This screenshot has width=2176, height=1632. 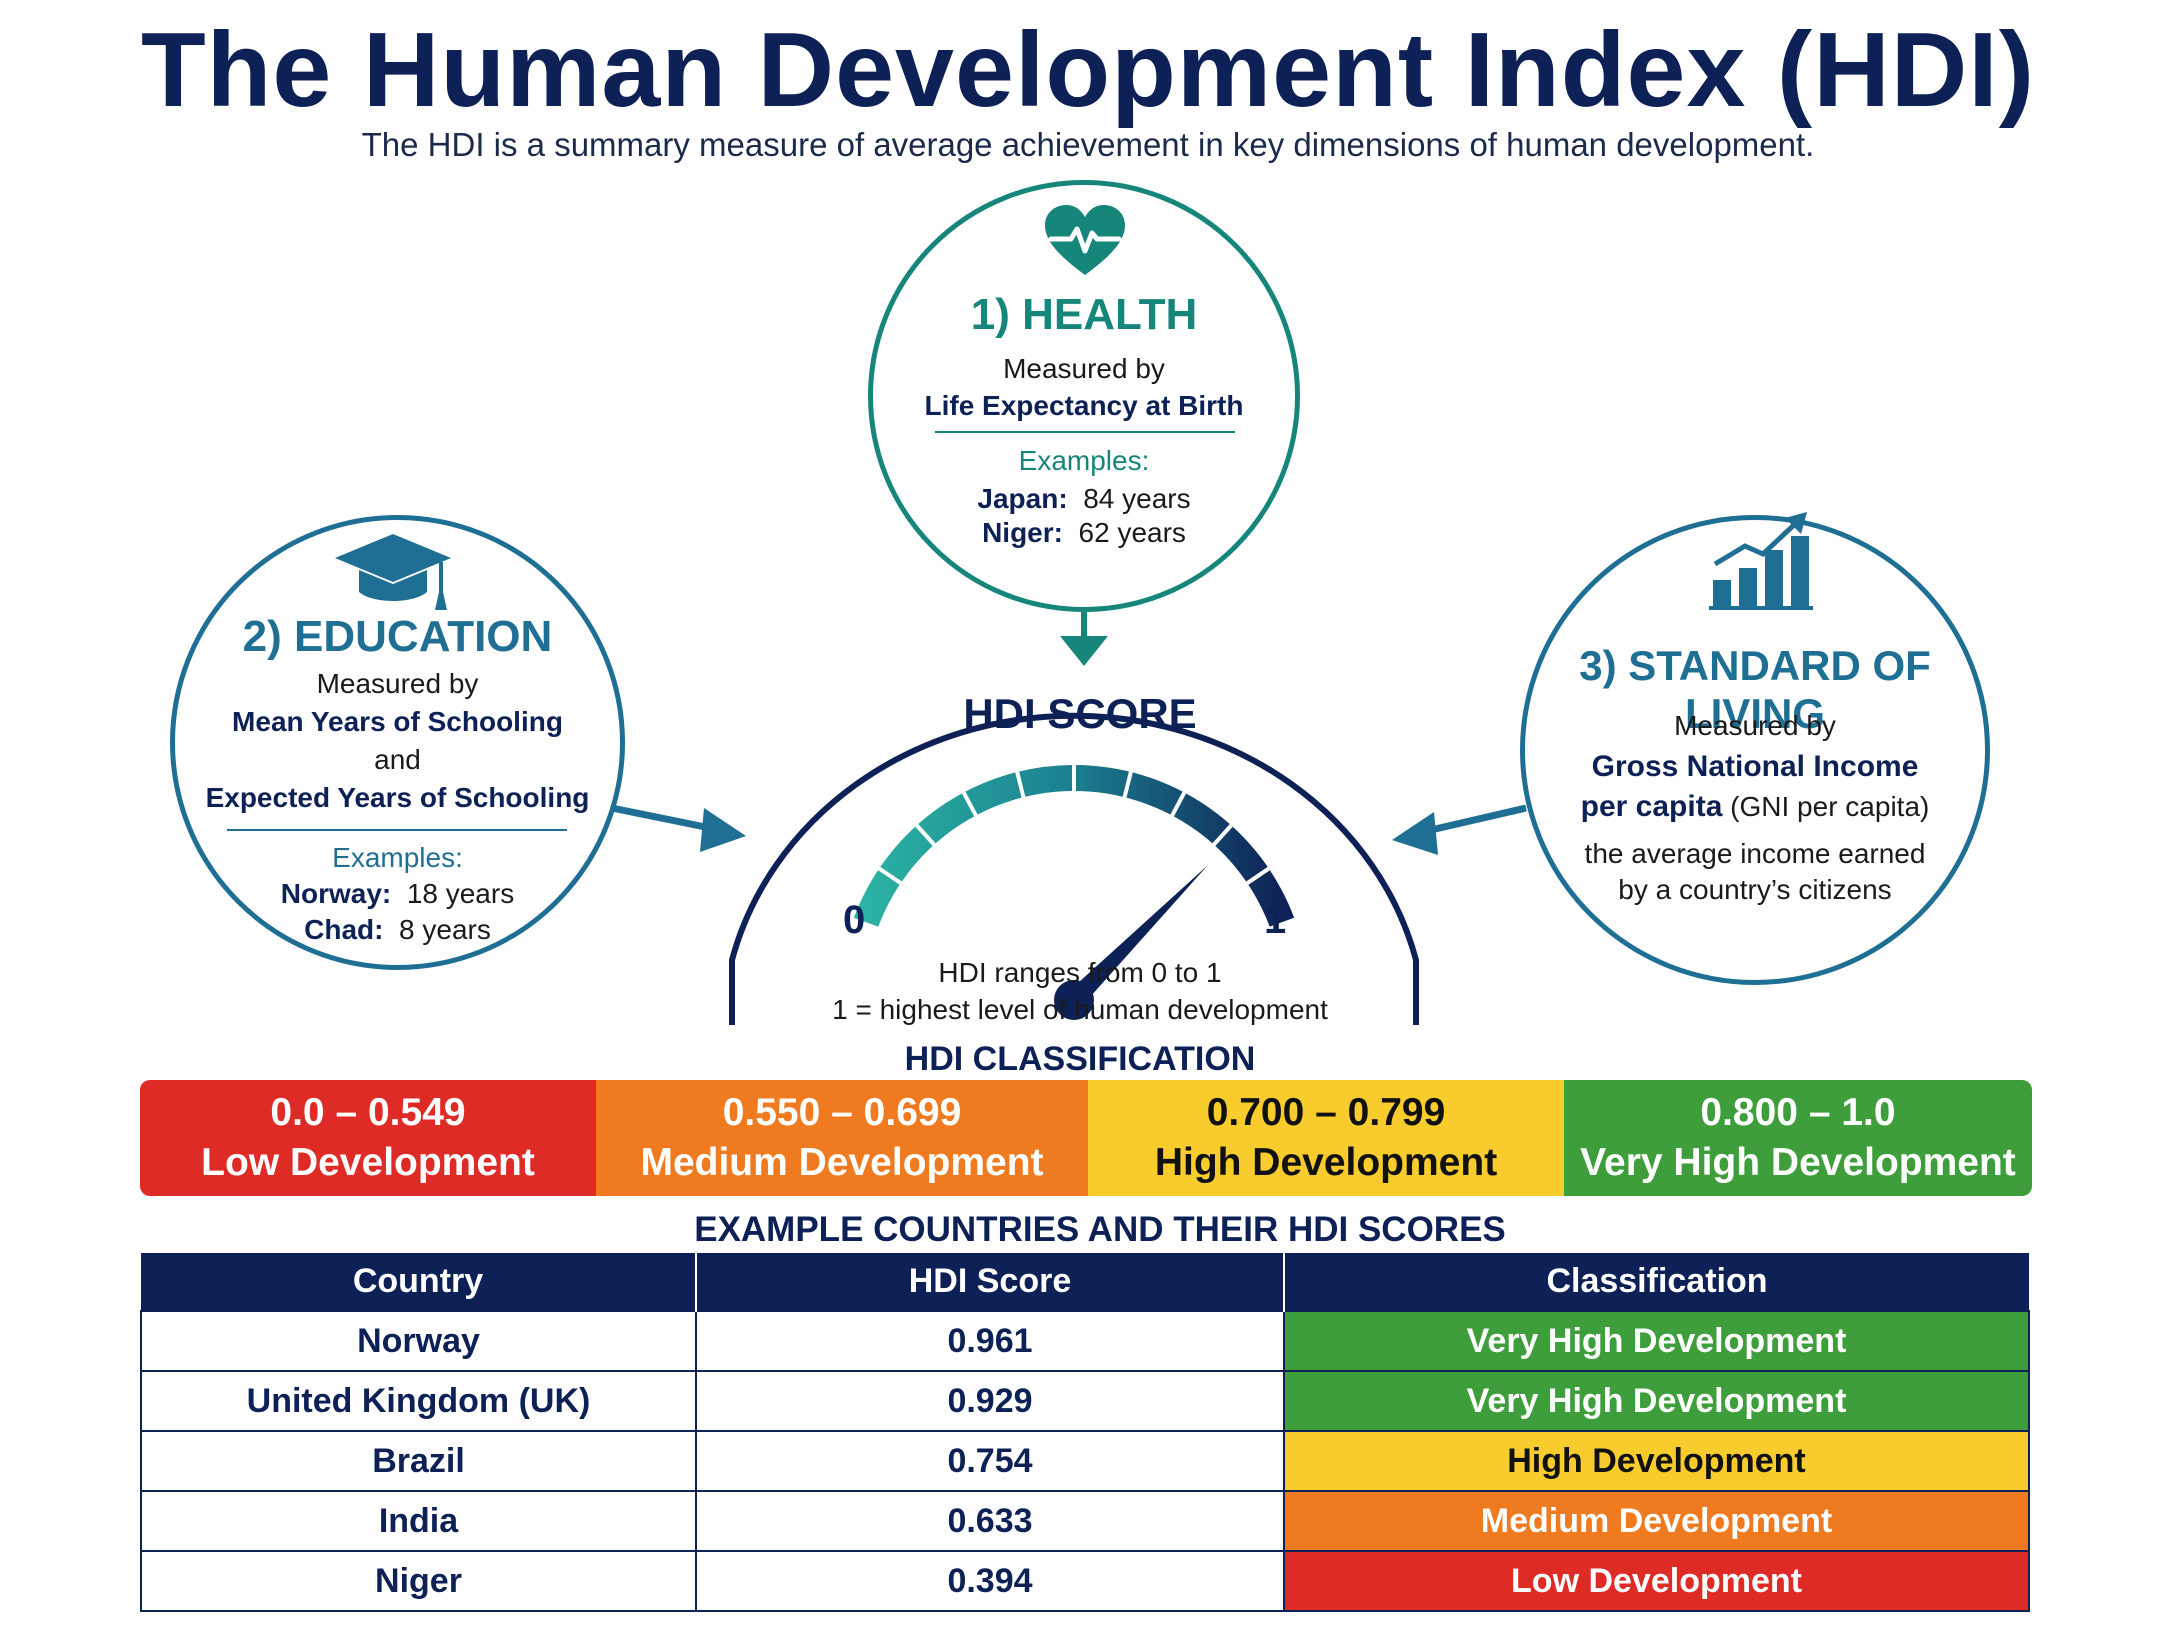 I want to click on header-classification: Classification, so click(x=1656, y=1282).